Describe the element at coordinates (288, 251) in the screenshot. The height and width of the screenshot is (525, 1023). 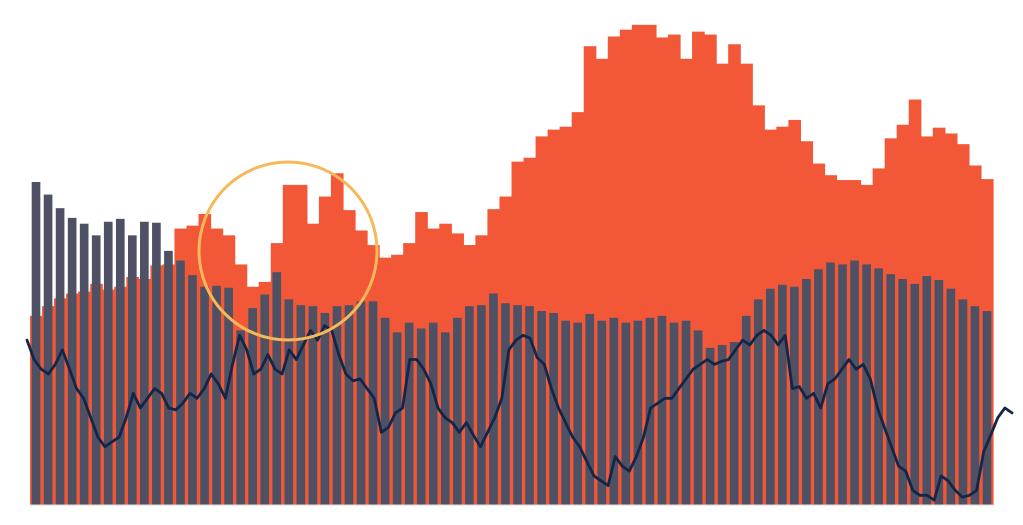
I see `highlight-circle` at that location.